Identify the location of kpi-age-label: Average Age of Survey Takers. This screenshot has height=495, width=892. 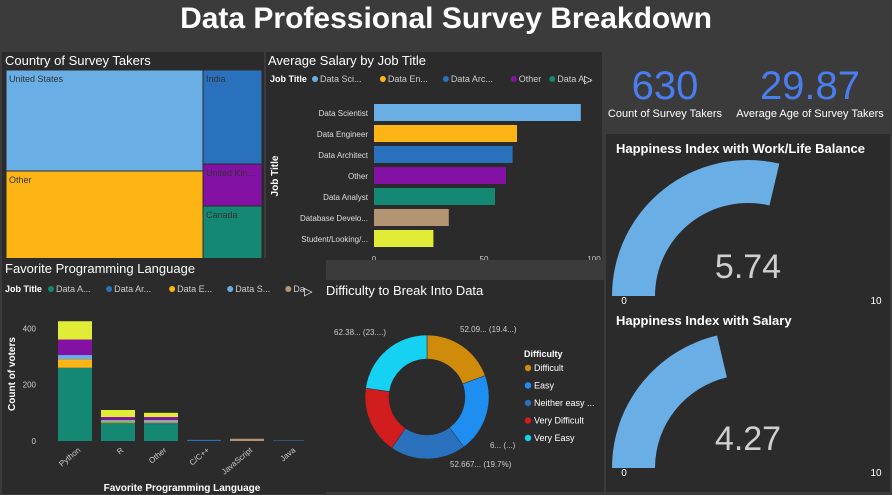
(810, 114).